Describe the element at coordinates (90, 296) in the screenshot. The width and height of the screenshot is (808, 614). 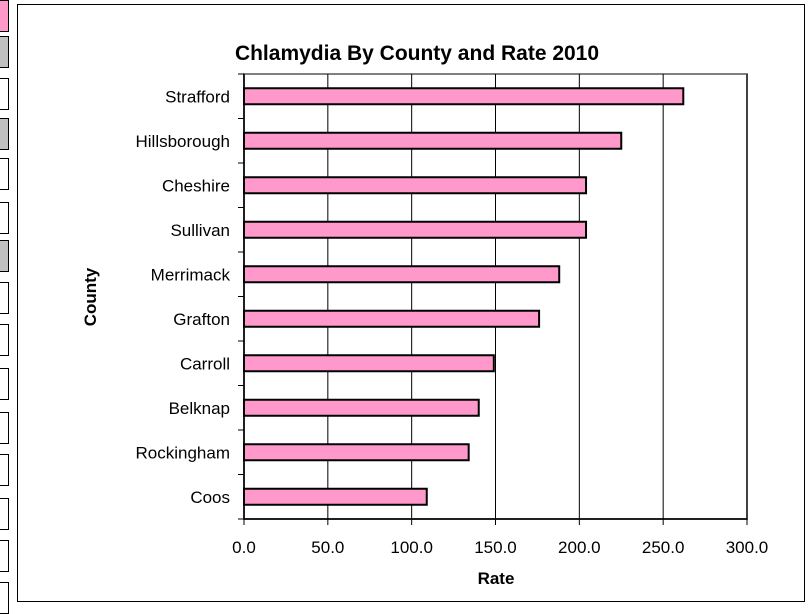
I see `y-axis-title: County` at that location.